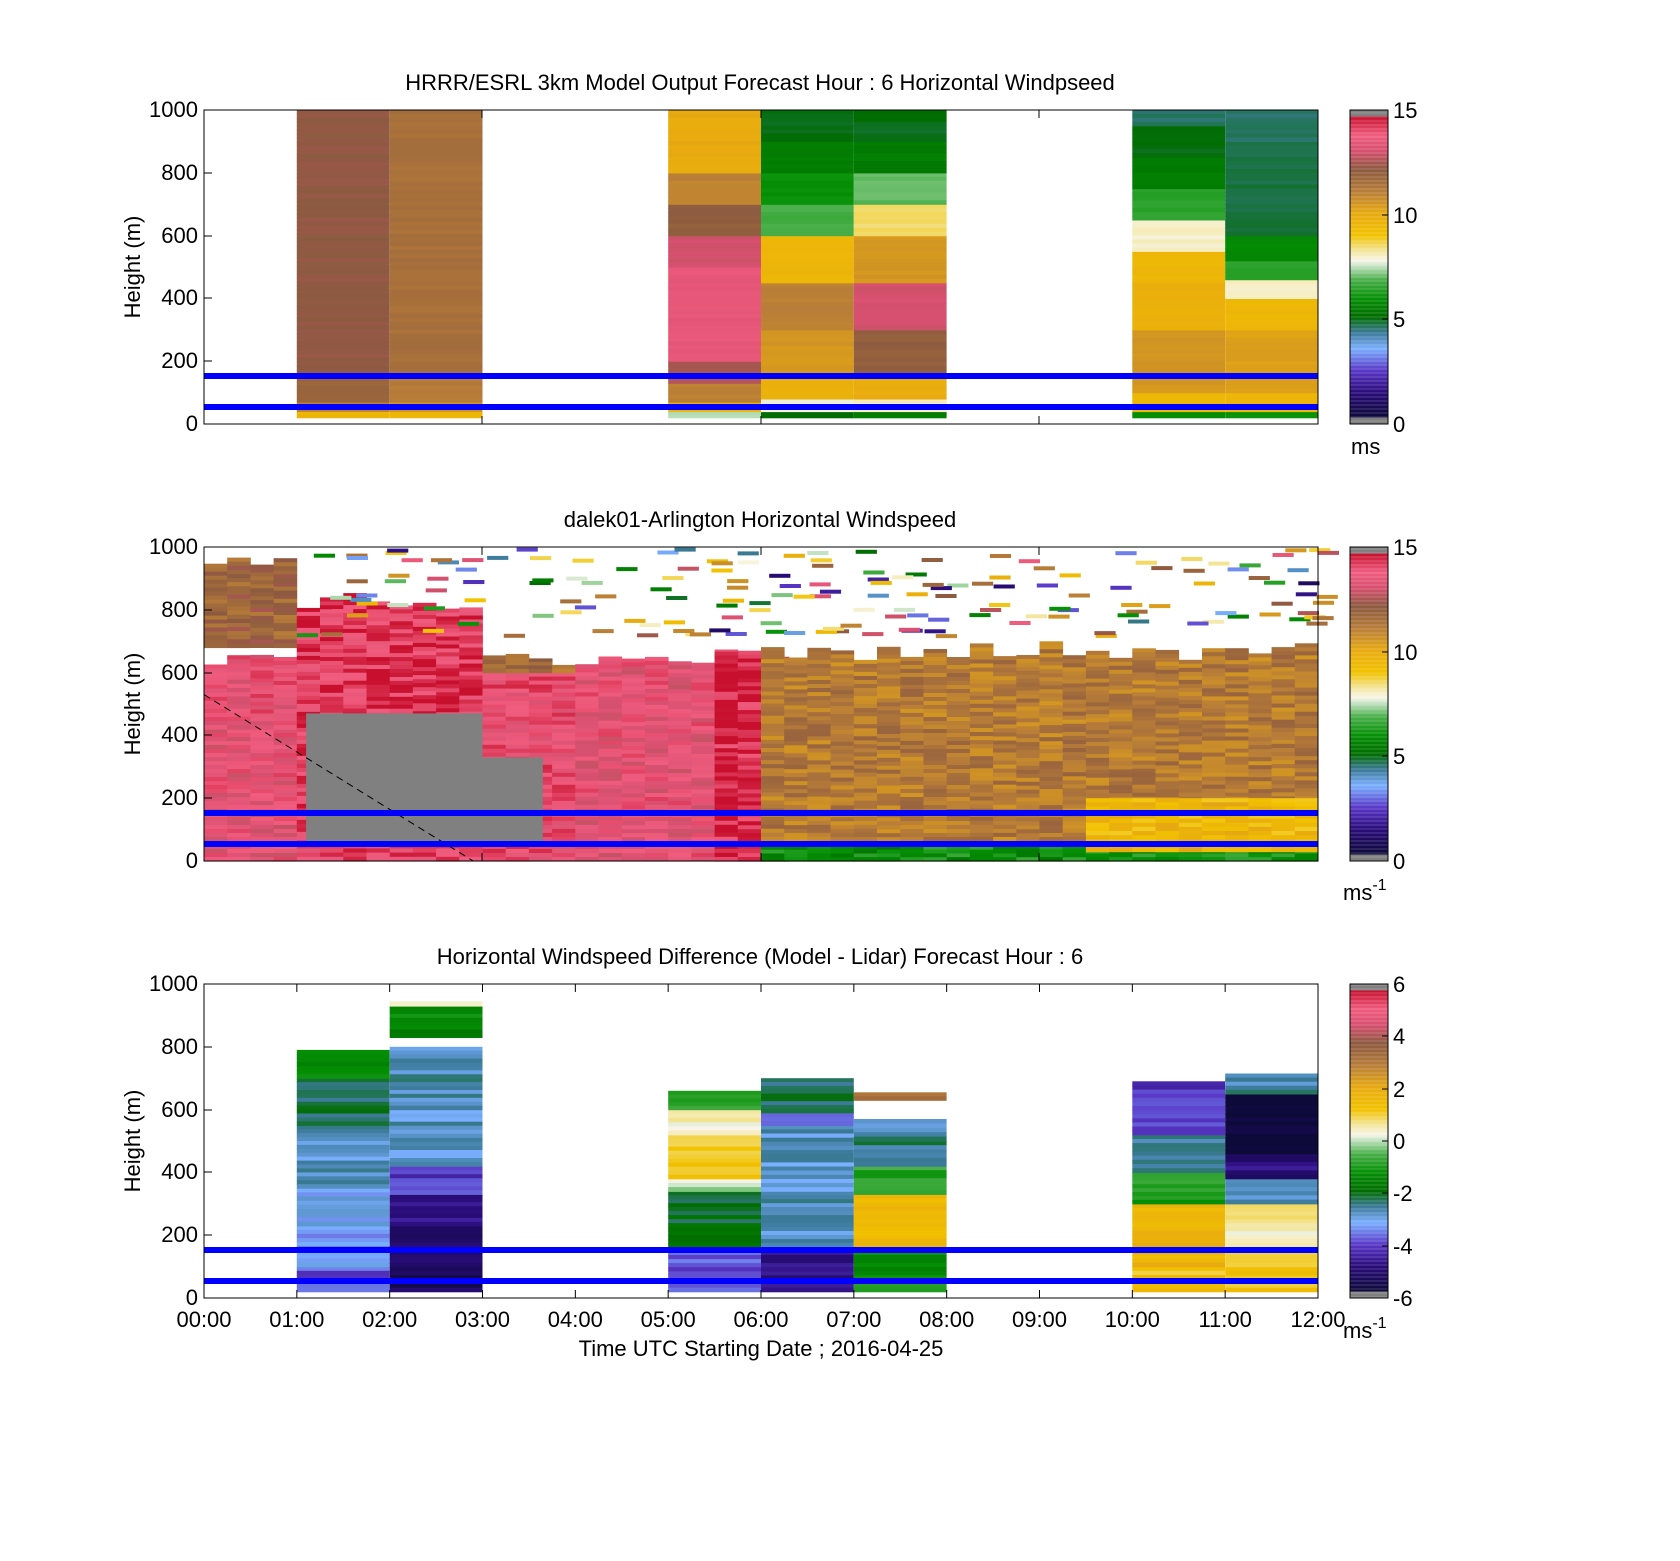 The image size is (1680, 1561). Describe the element at coordinates (1399, 1141) in the screenshot. I see `colorbar-tick: 0` at that location.